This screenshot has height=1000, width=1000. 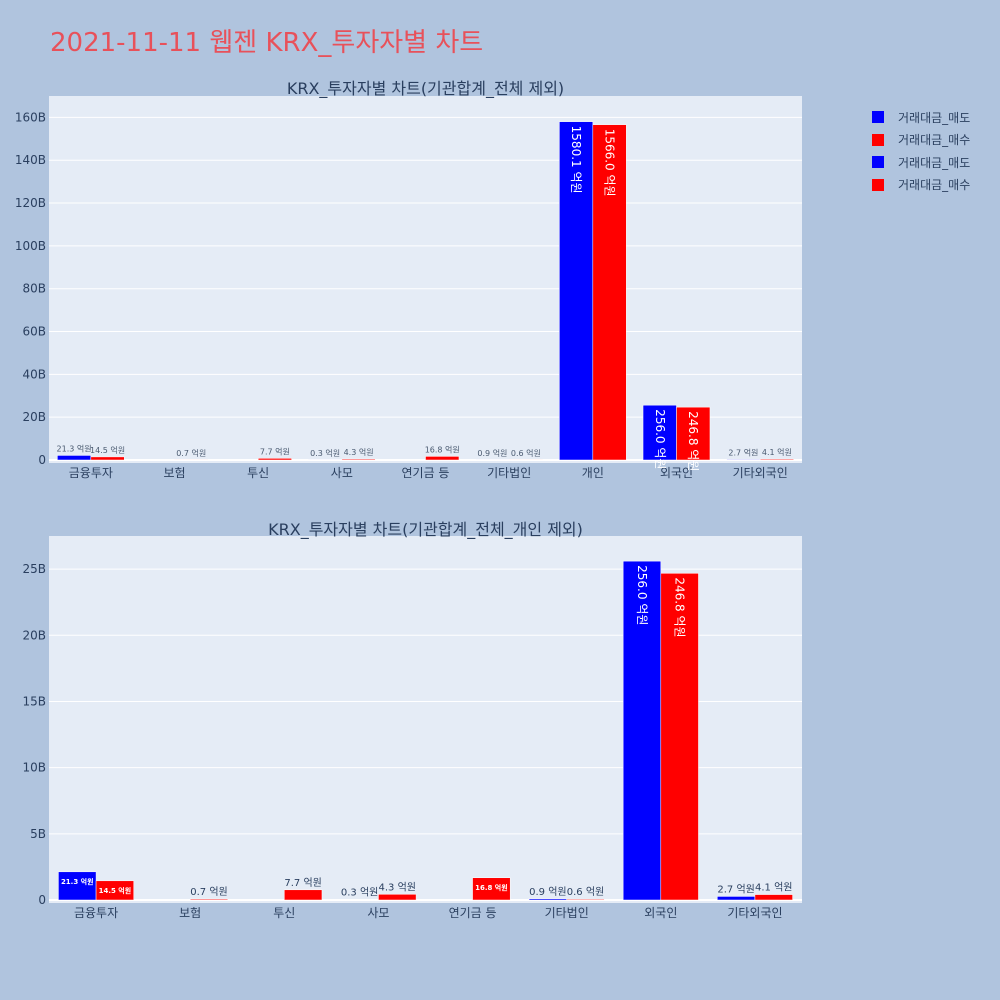 I want to click on legend: 거래대금_매도 거래대금_매수 거래대금_매도 거래대금_매수, so click(x=921, y=151).